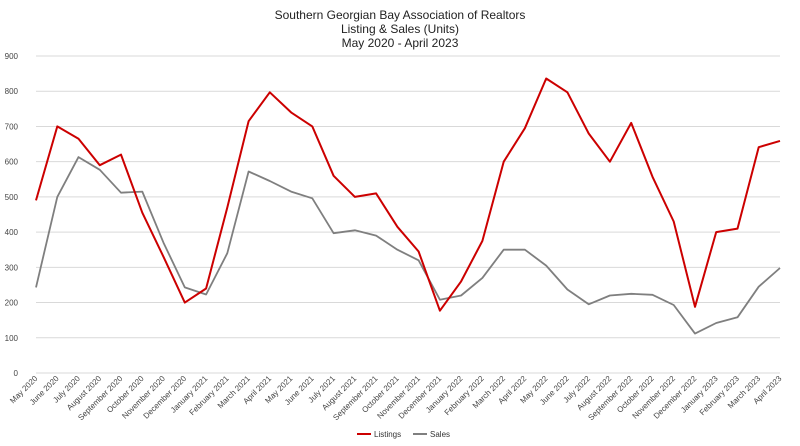 This screenshot has height=446, width=800. Describe the element at coordinates (12, 126) in the screenshot. I see `y-tick-label: 700` at that location.